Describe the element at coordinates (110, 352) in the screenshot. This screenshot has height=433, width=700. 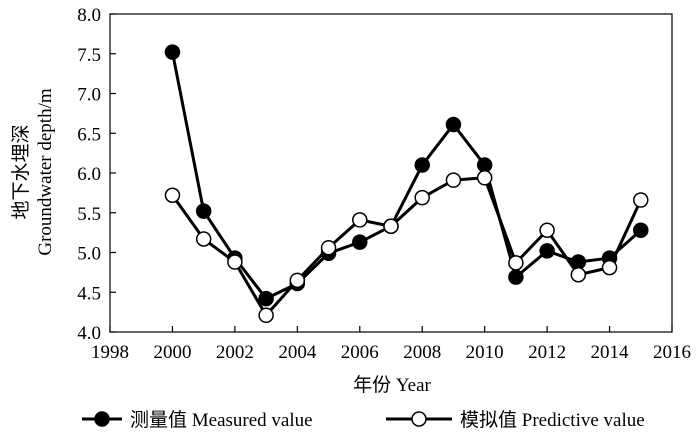
I see `x-tick-label: 1998` at that location.